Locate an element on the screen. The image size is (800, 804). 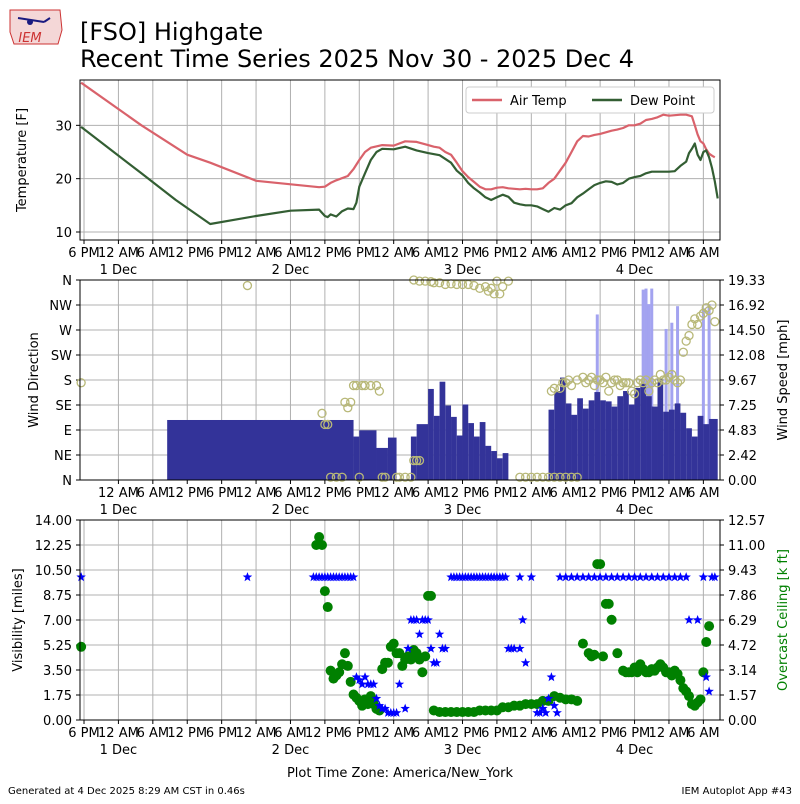
y-axis-label: Temperature [F] is located at coordinates (22, 160).